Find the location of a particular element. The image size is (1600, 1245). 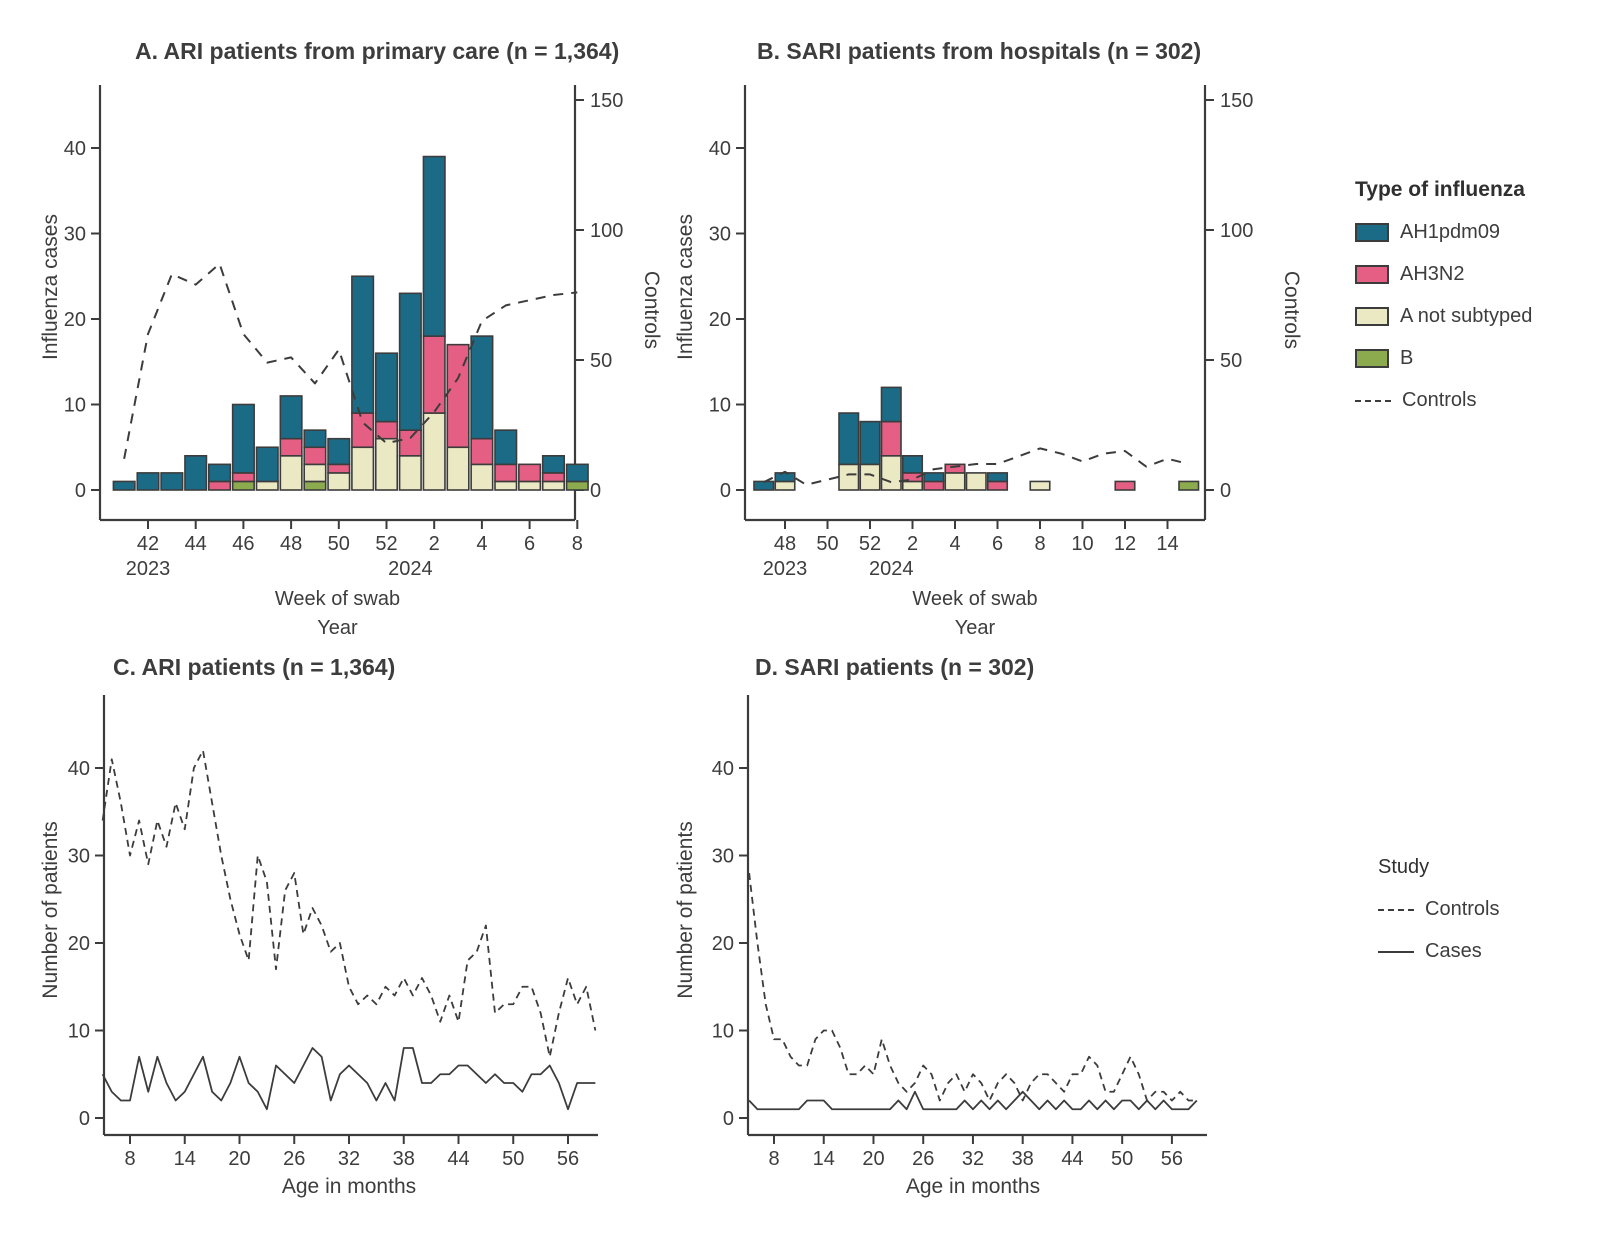

svg-text: 4 is located at coordinates (481, 544).